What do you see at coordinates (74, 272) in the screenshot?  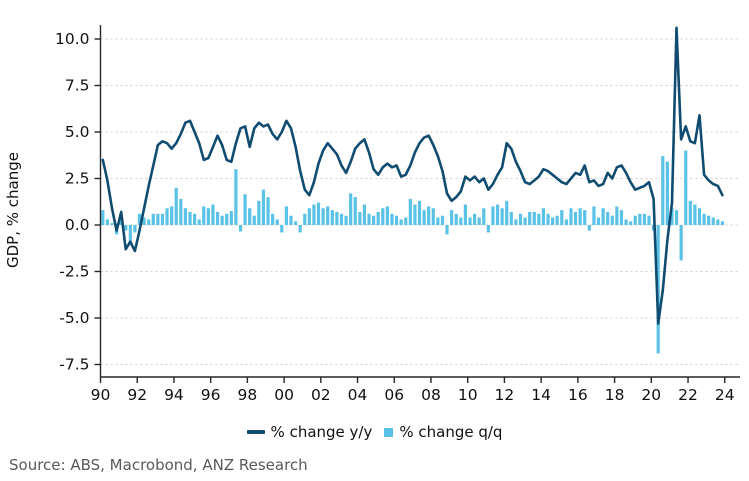 I see `y-tick-label: -2.5` at bounding box center [74, 272].